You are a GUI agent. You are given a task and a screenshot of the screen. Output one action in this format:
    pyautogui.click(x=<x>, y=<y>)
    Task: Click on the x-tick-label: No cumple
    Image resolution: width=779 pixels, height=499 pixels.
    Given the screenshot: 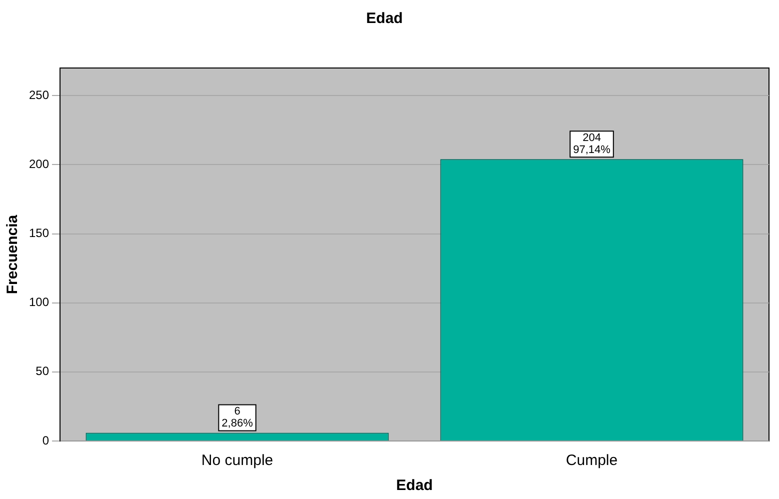 What is the action you would take?
    pyautogui.click(x=237, y=461)
    